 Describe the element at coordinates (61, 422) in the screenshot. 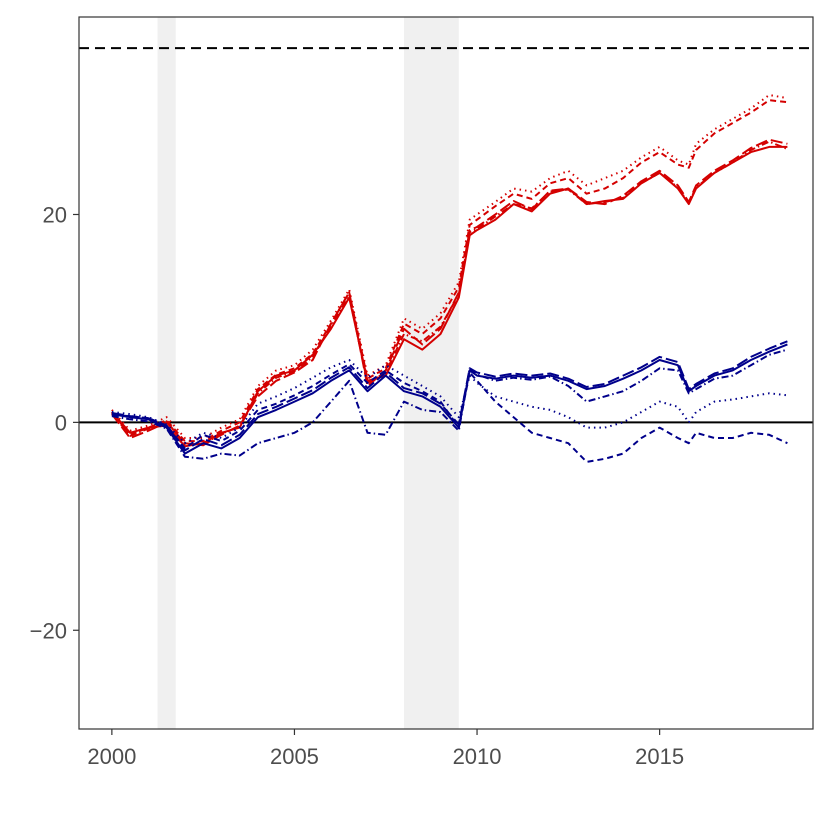

I see `y-tick-label: 0` at that location.